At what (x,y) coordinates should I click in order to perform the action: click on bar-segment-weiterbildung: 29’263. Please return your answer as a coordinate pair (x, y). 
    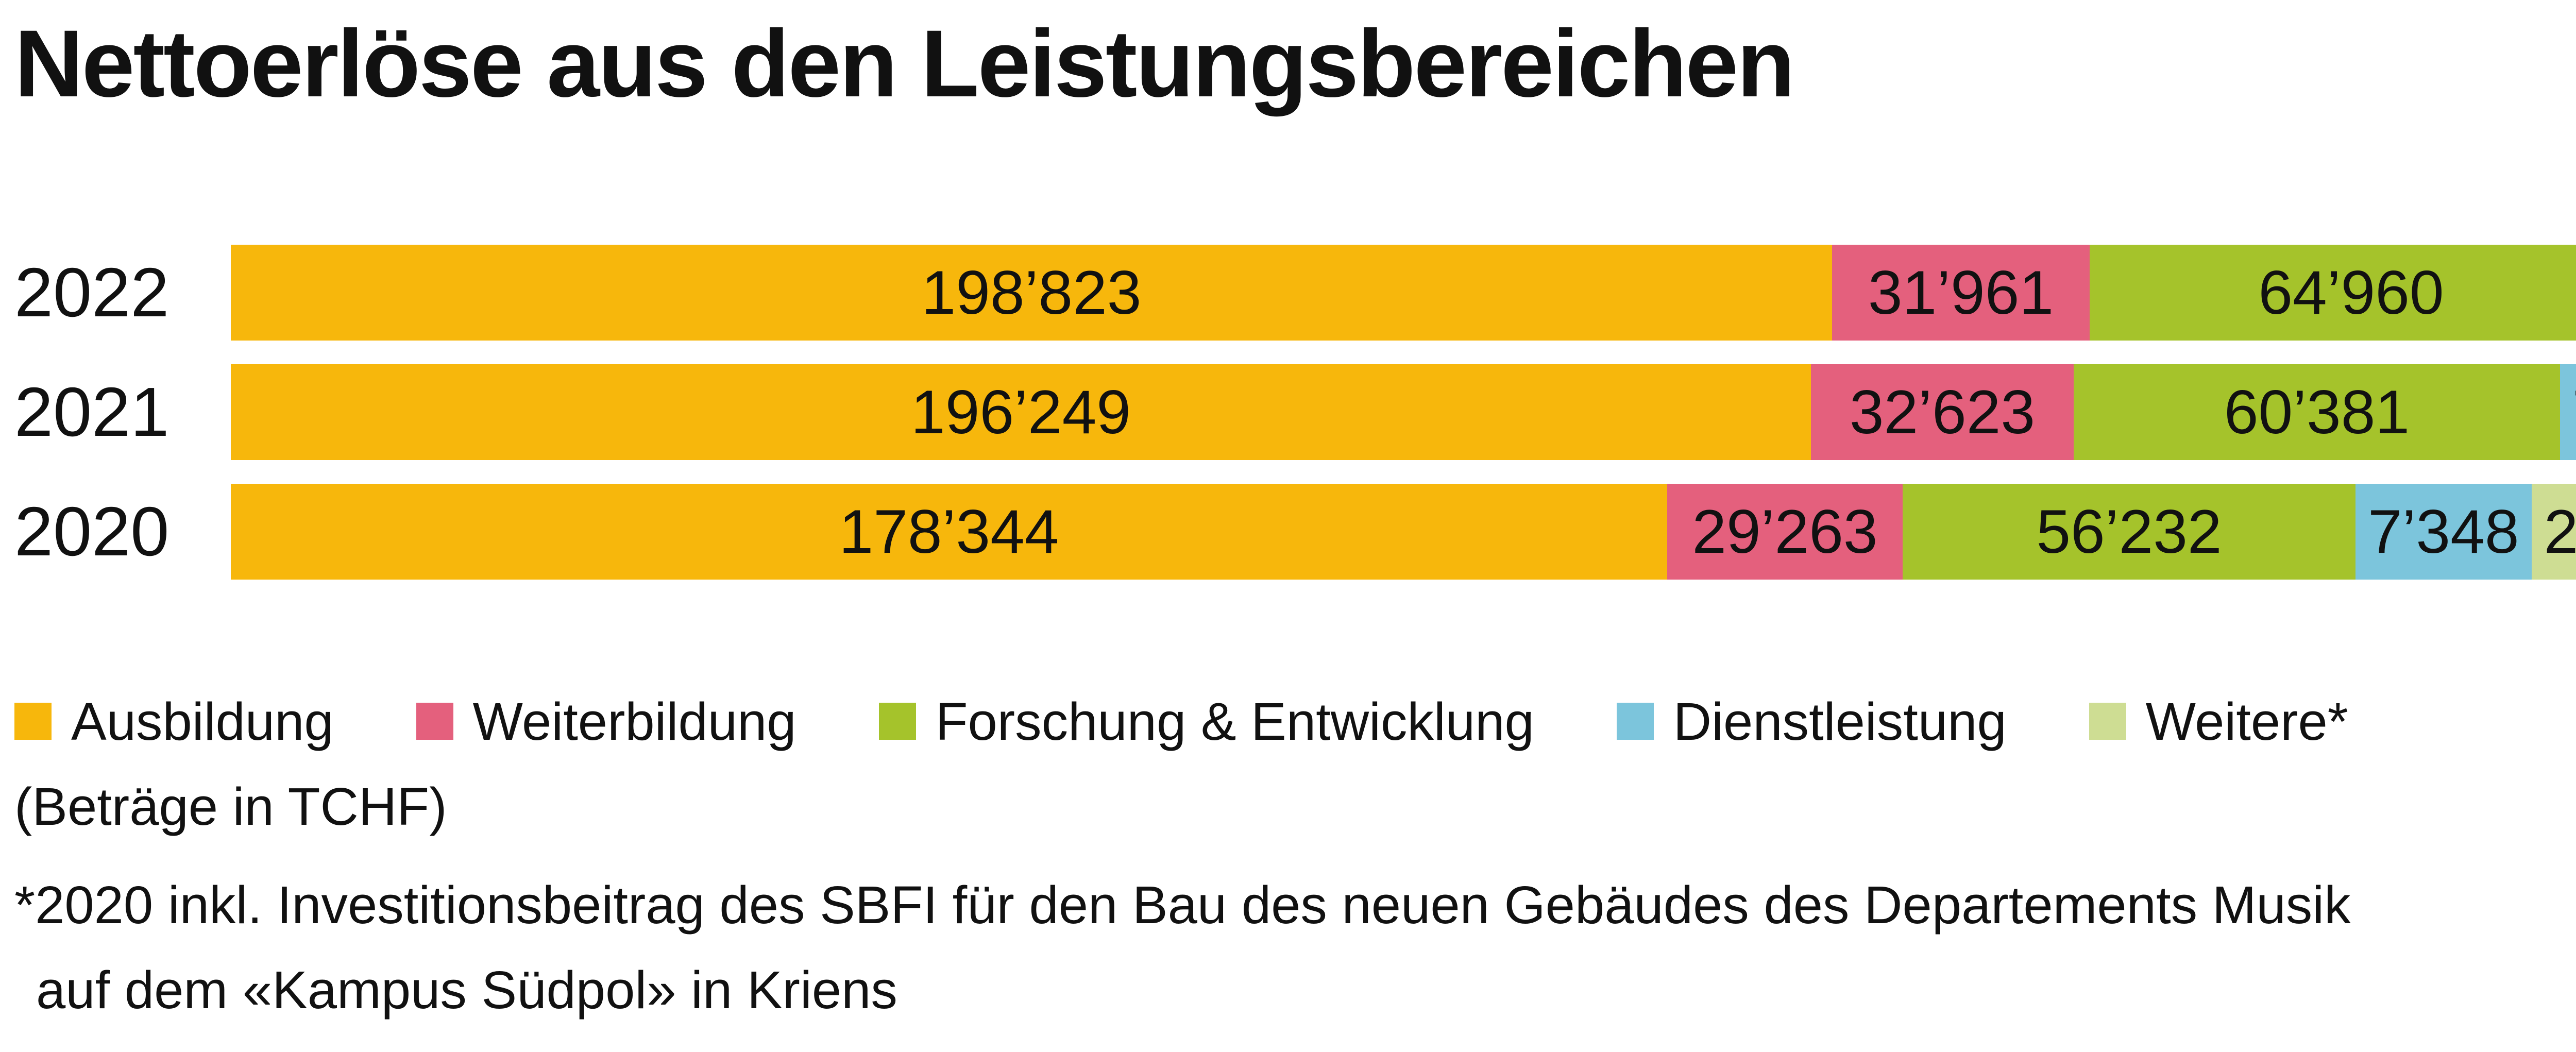
    Looking at the image, I should click on (1785, 532).